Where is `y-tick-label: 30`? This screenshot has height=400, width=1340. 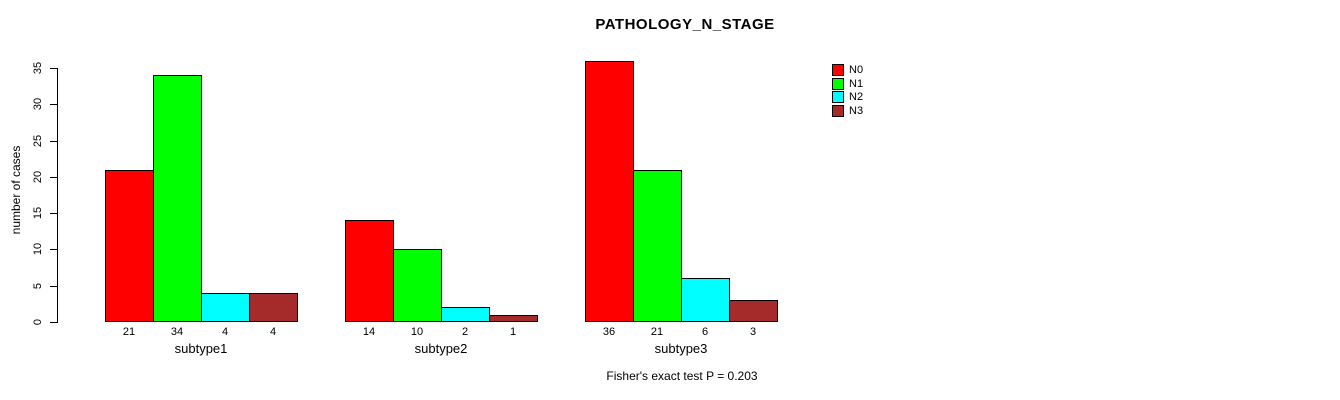 y-tick-label: 30 is located at coordinates (38, 104).